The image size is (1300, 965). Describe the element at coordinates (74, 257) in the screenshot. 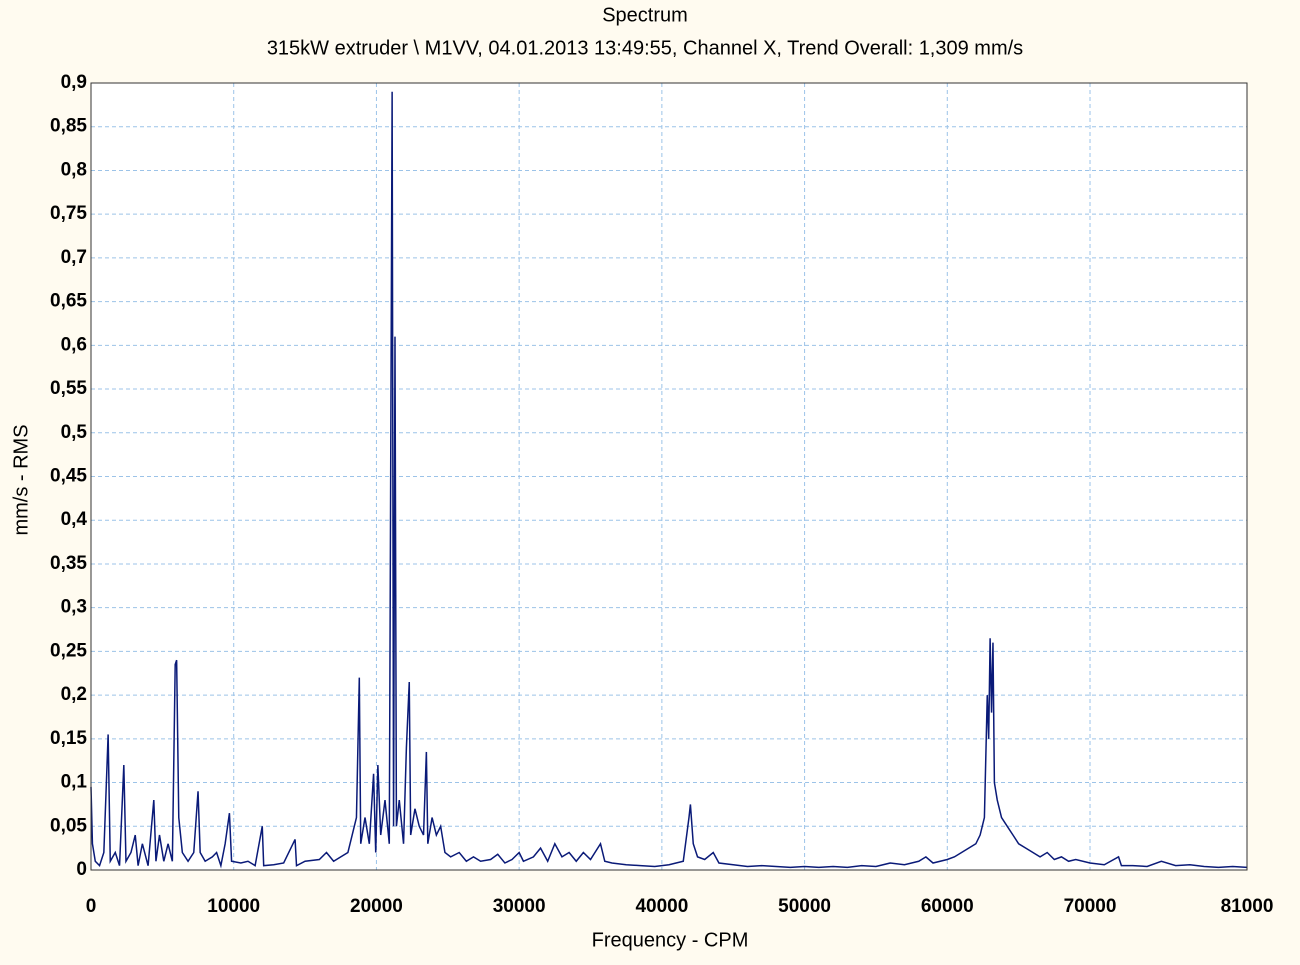

I see `y-tick-label: 0,7` at that location.